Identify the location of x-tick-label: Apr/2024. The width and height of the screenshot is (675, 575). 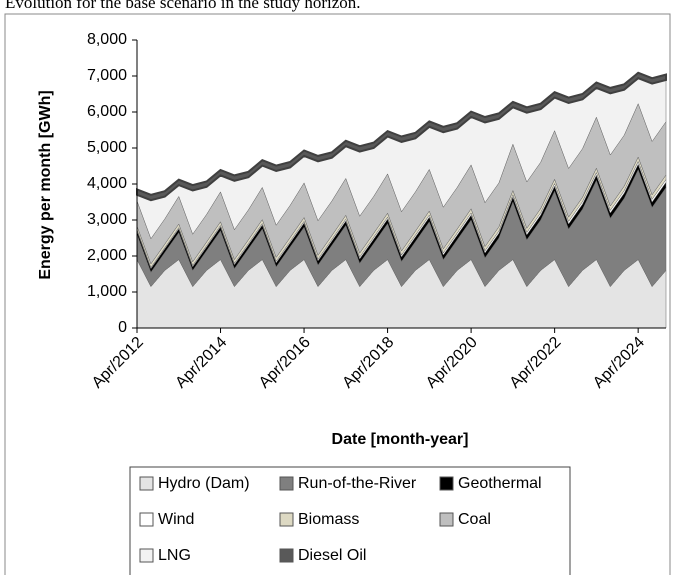
(619, 363).